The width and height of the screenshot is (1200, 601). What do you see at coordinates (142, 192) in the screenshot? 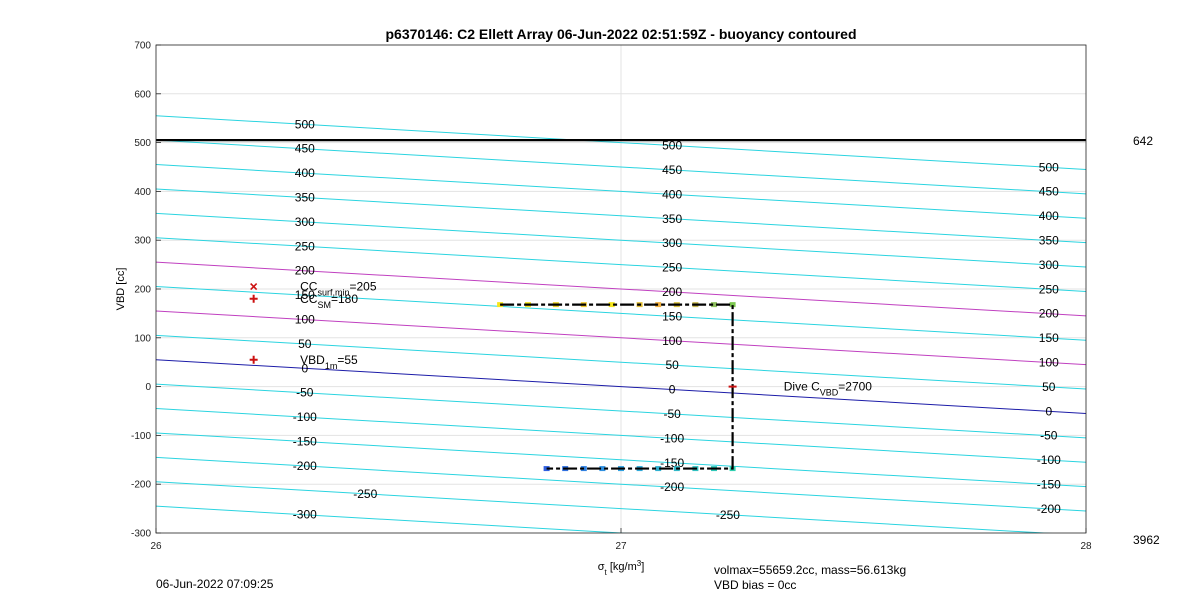
I see `y-tick-label: 400` at bounding box center [142, 192].